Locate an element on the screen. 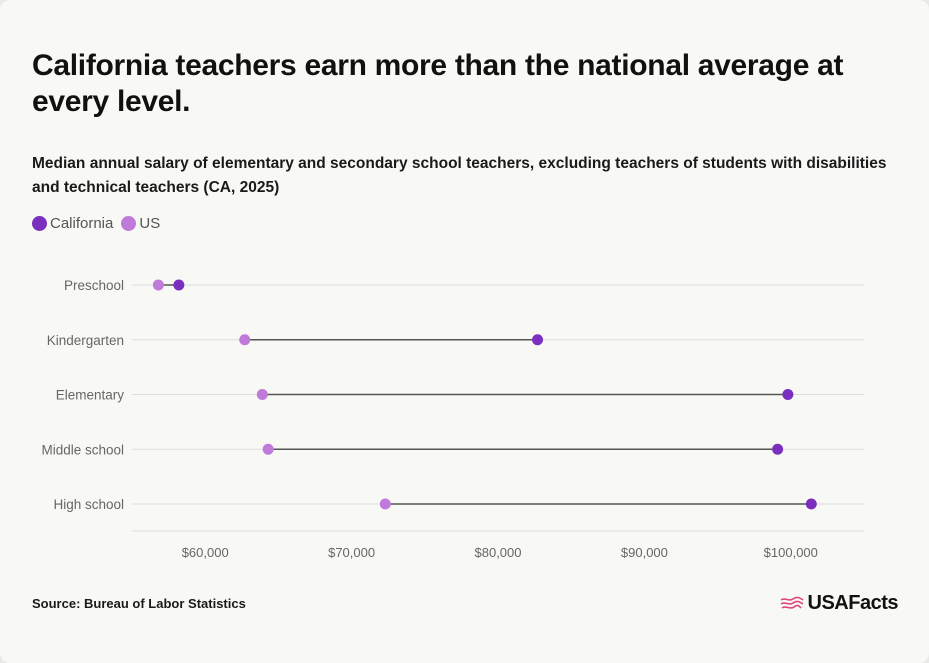  legend-item-california: California is located at coordinates (72, 223).